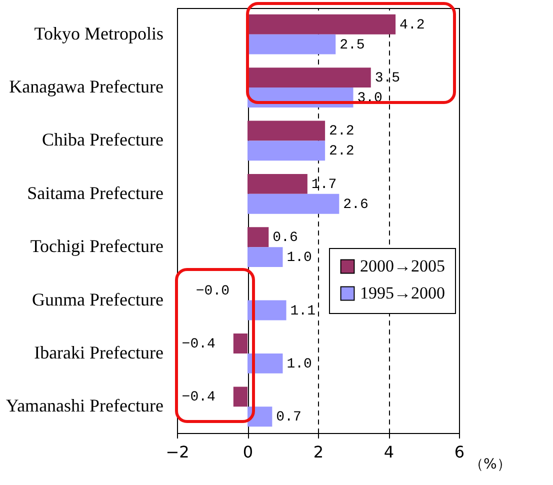 This screenshot has height=485, width=553. What do you see at coordinates (285, 238) in the screenshot?
I see `data-label: 0.6` at bounding box center [285, 238].